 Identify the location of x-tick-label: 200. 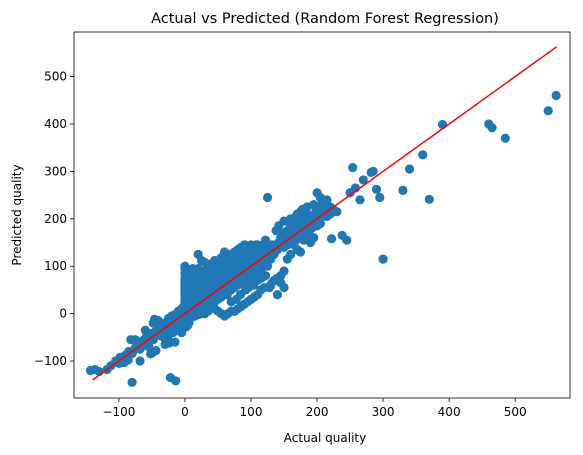
(317, 412).